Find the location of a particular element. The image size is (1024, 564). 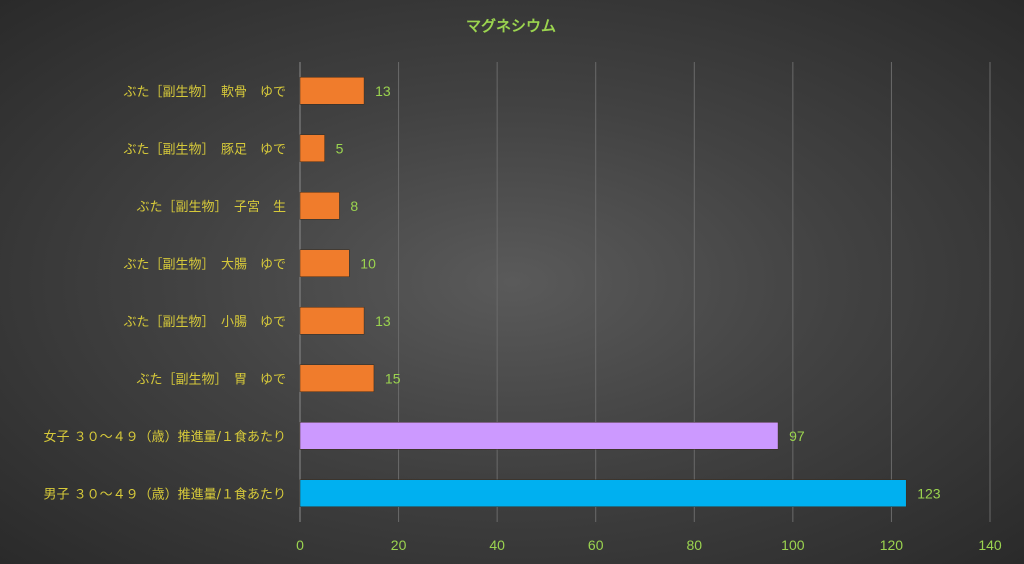

data-label: 123 is located at coordinates (929, 493).